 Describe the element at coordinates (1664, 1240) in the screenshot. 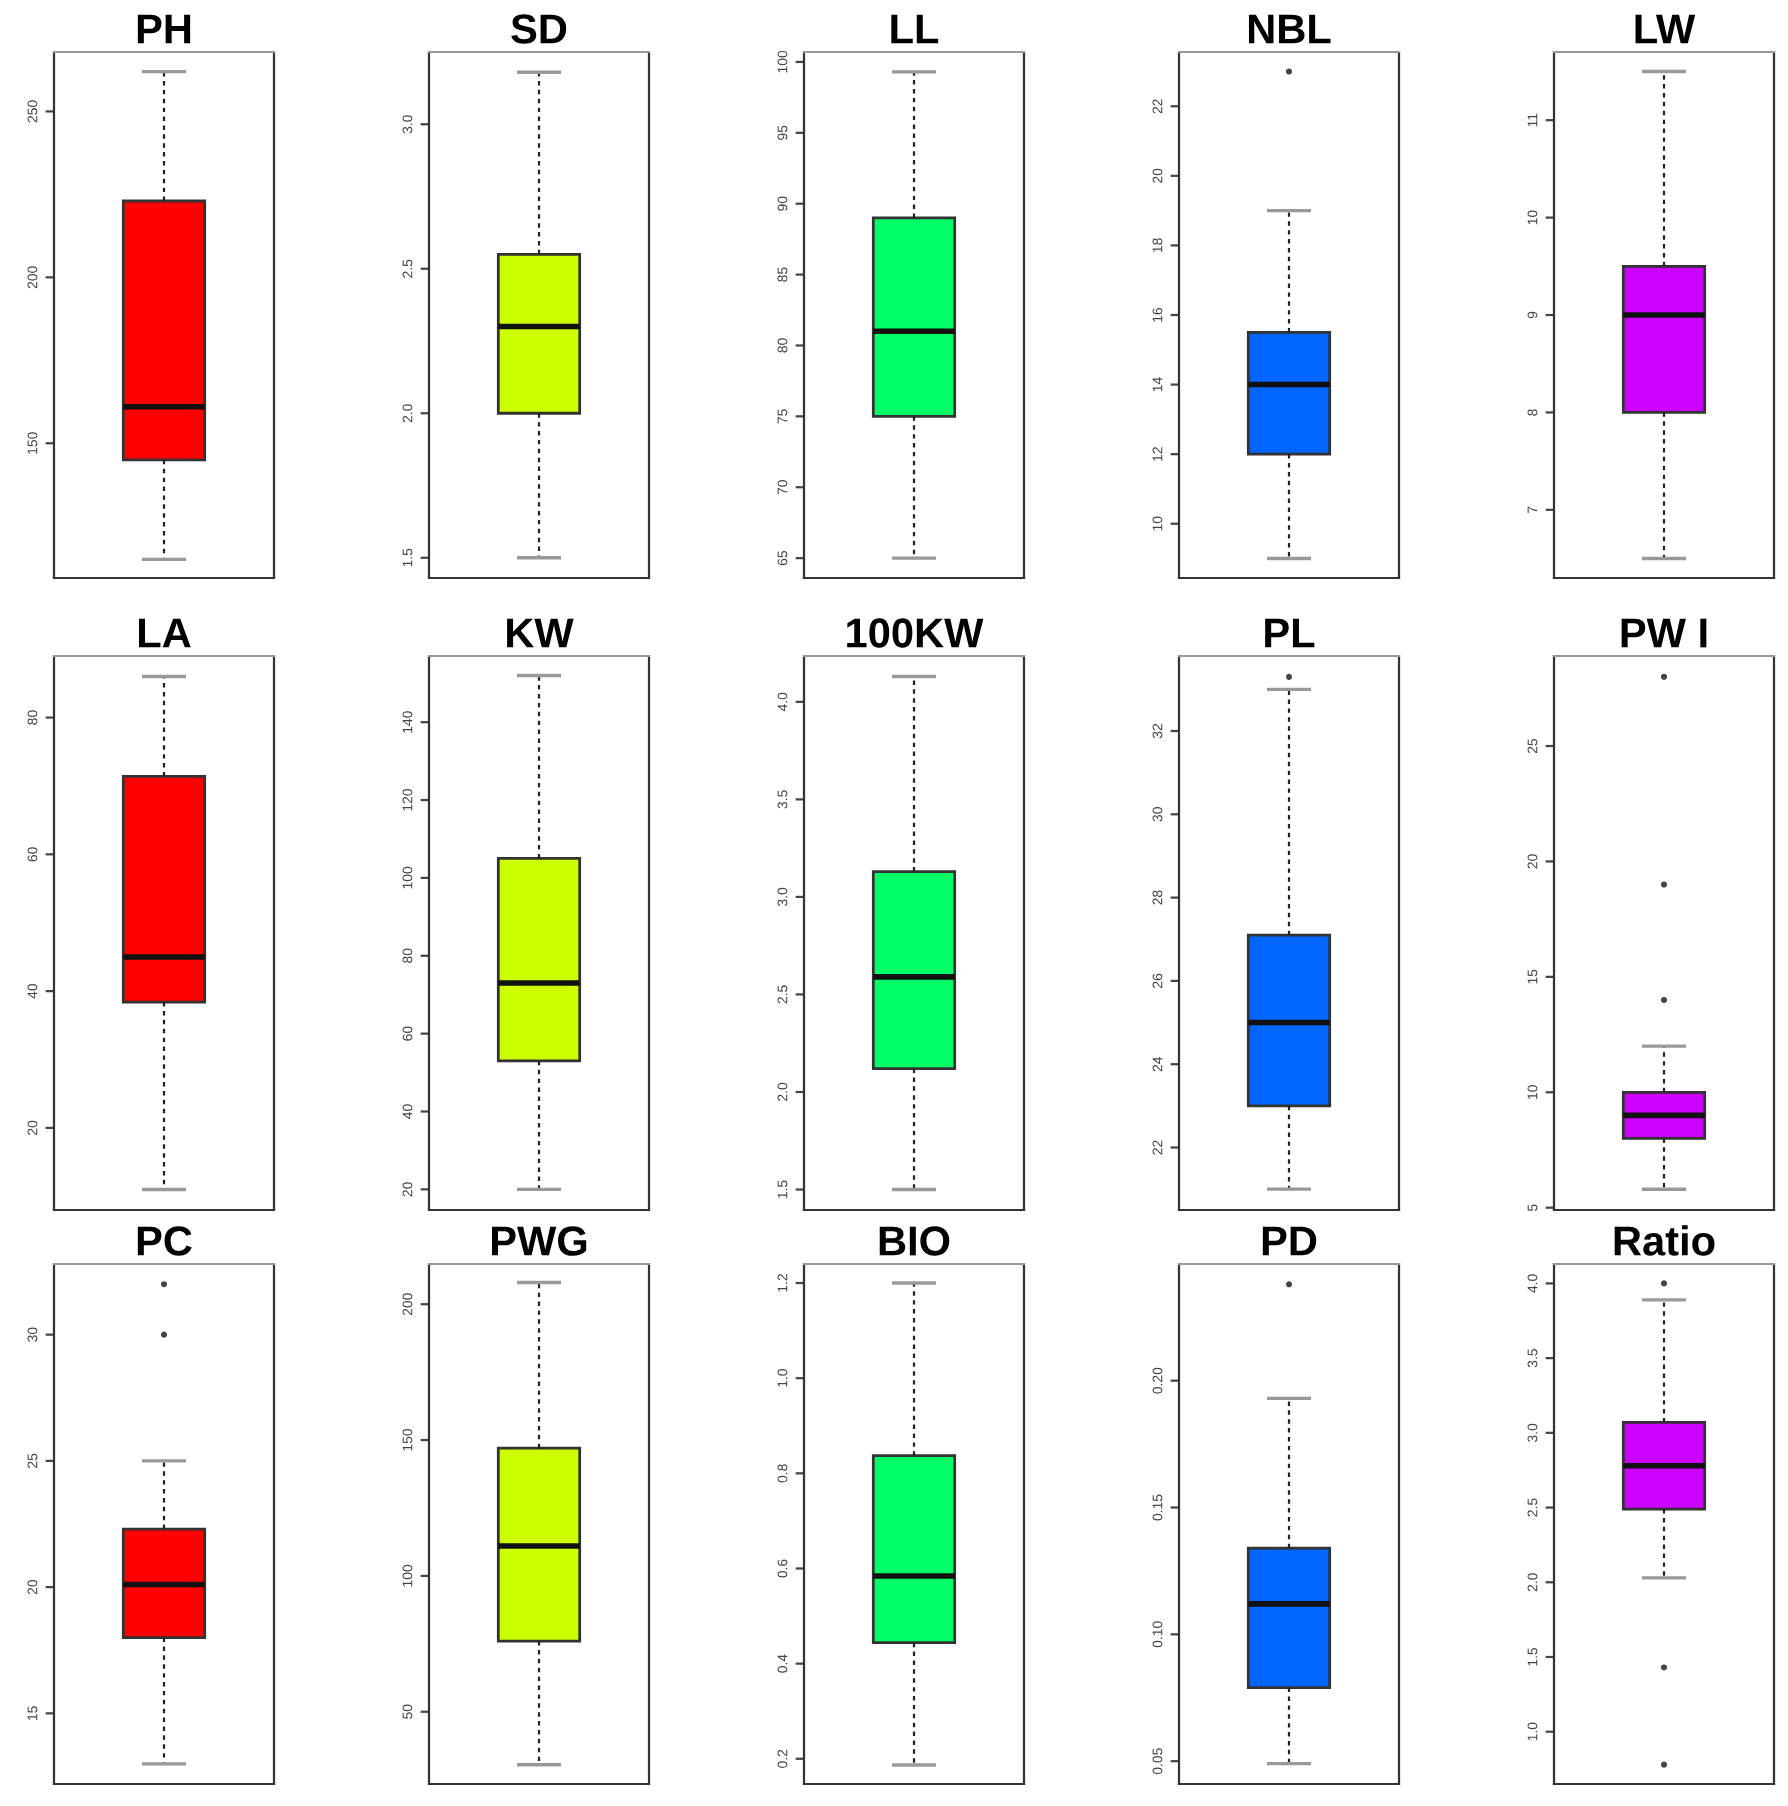

I see `chart-title: Ratio` at that location.